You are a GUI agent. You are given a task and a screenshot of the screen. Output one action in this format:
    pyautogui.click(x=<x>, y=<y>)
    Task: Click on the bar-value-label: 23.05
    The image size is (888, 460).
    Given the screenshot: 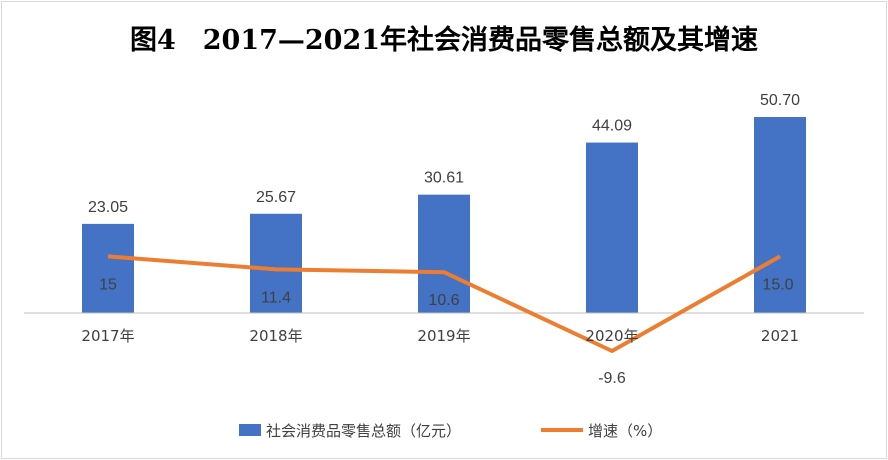 What is the action you would take?
    pyautogui.click(x=108, y=207)
    